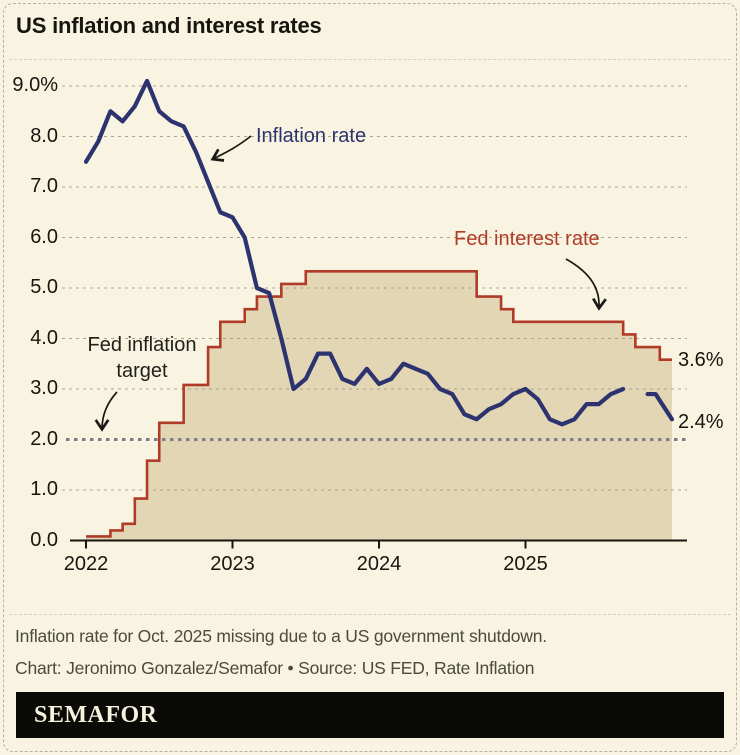  What do you see at coordinates (142, 358) in the screenshot?
I see `fed-inflation-target-annotation: Fed inflation target` at bounding box center [142, 358].